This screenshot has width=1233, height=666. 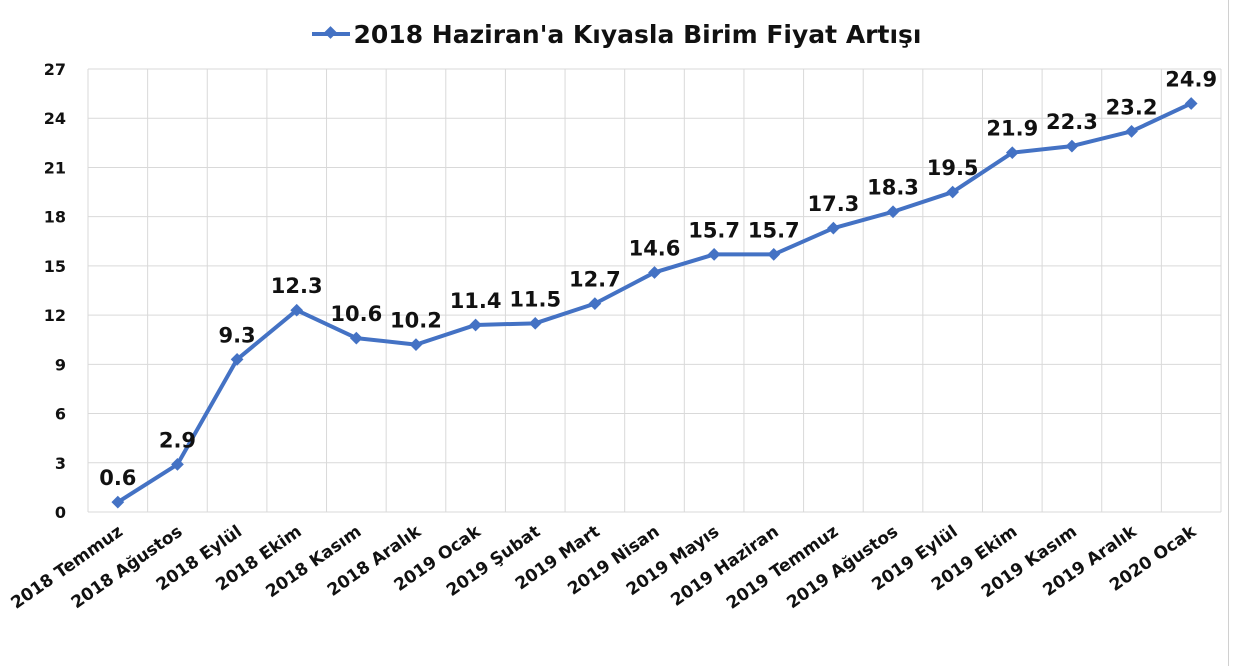 What do you see at coordinates (55, 69) in the screenshot?
I see `y-tick-label: 27` at bounding box center [55, 69].